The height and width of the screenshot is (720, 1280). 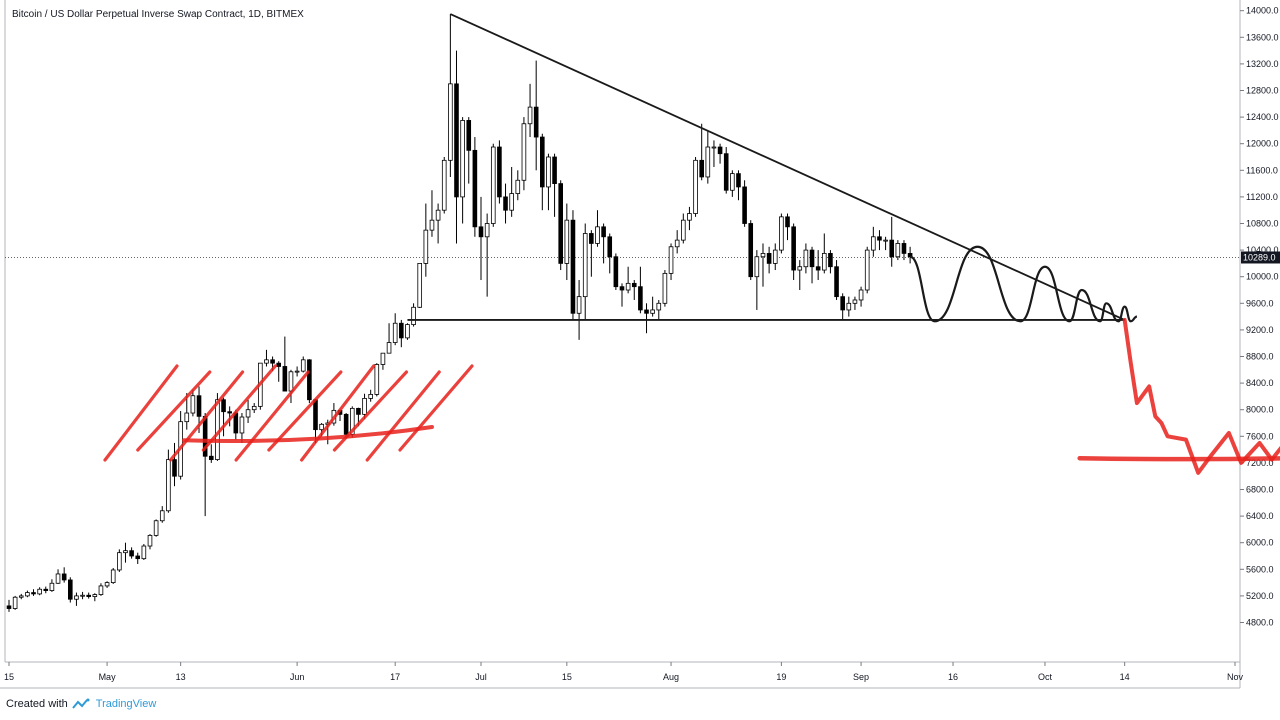 What do you see at coordinates (1023, 284) in the screenshot?
I see `projected-wave` at bounding box center [1023, 284].